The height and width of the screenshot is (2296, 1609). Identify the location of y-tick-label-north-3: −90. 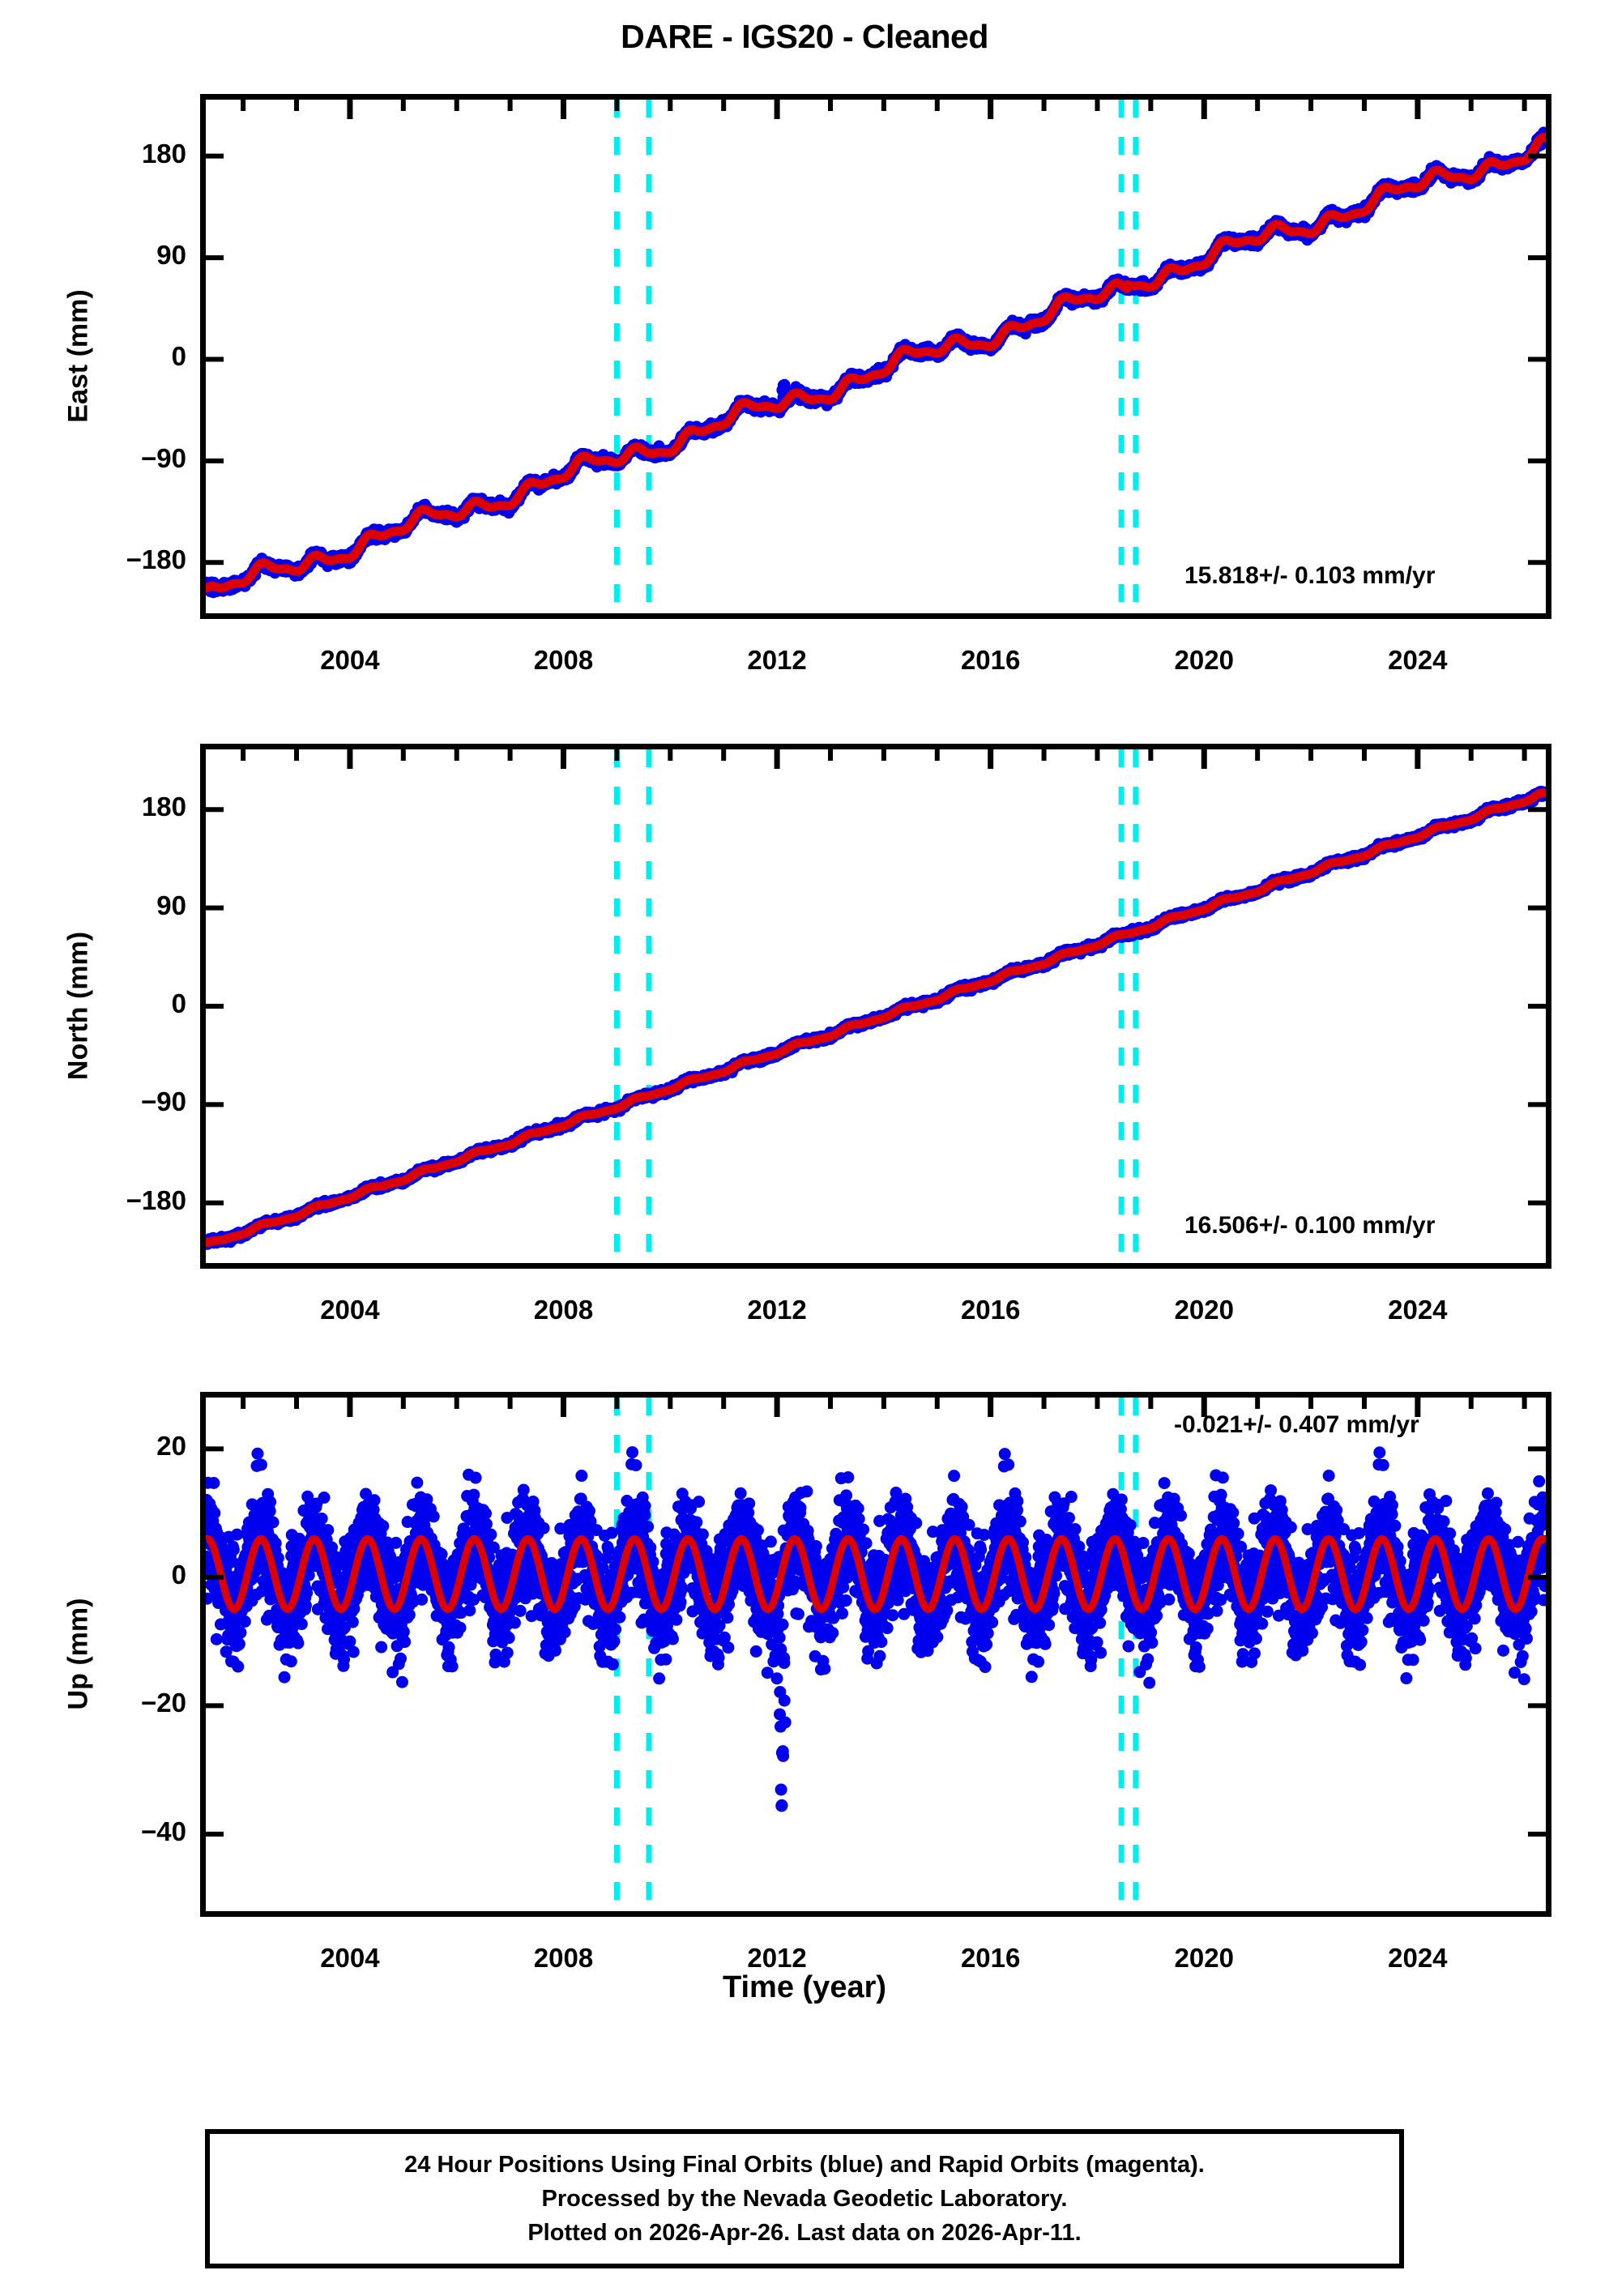
(163, 1101).